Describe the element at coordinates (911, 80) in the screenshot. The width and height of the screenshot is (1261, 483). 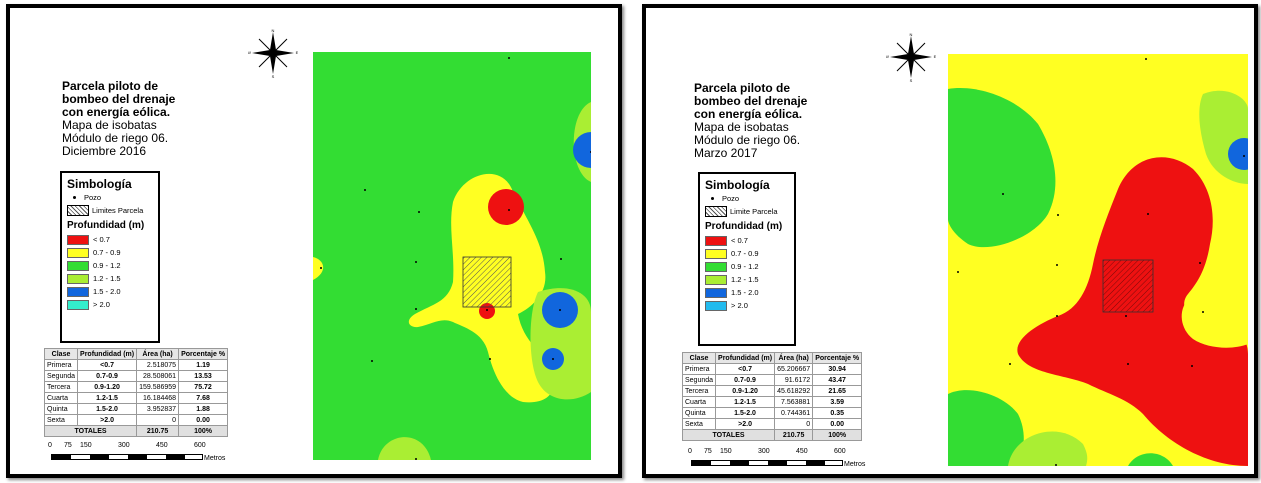
I see `compass-s: S` at that location.